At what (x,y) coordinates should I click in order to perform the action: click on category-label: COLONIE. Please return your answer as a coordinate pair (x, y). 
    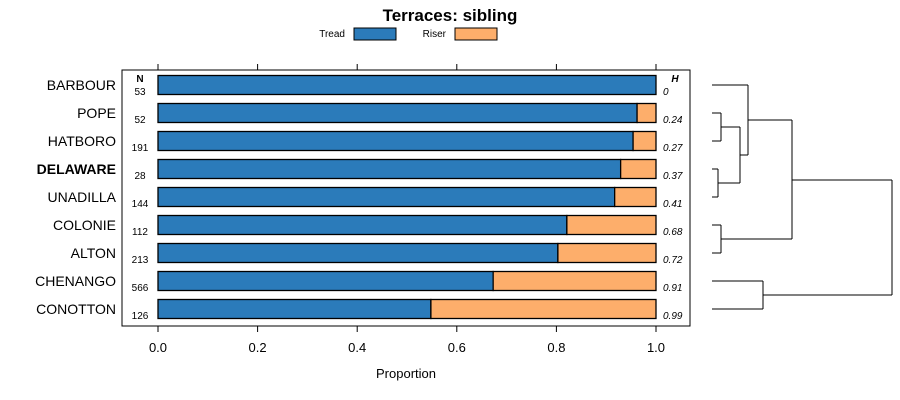
    Looking at the image, I should click on (84, 225).